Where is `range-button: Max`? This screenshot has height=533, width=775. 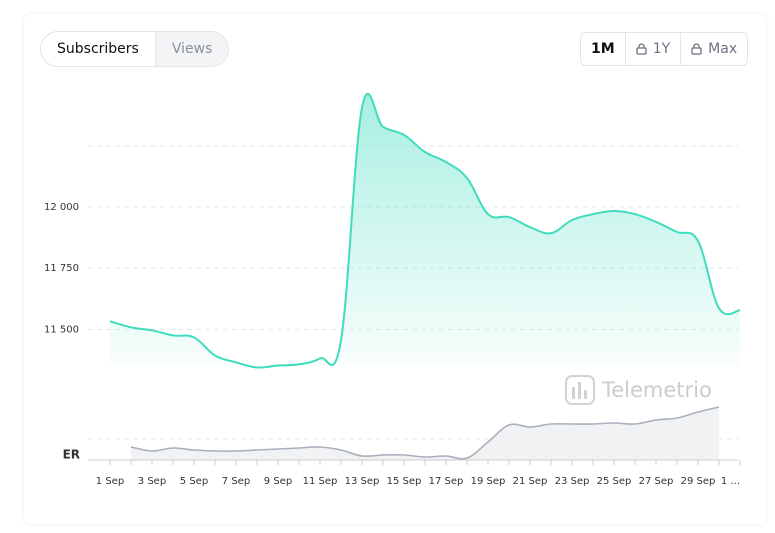 range-button: Max is located at coordinates (713, 49).